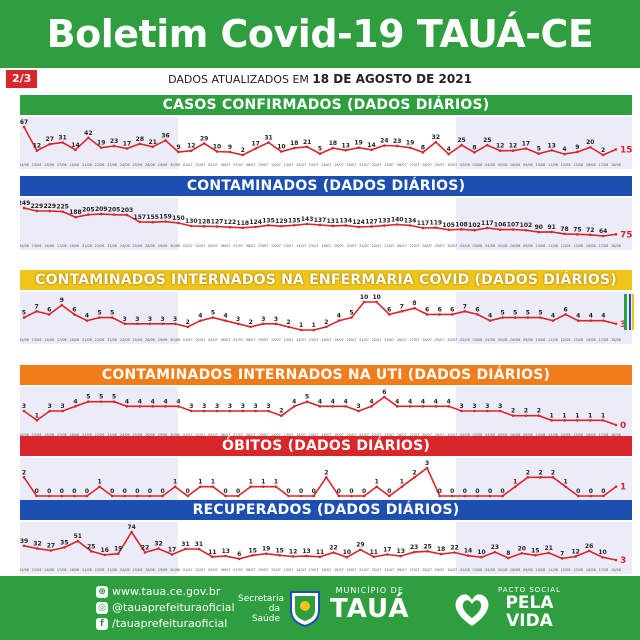  I want to click on tick-label: 28/07, so click(427, 435).